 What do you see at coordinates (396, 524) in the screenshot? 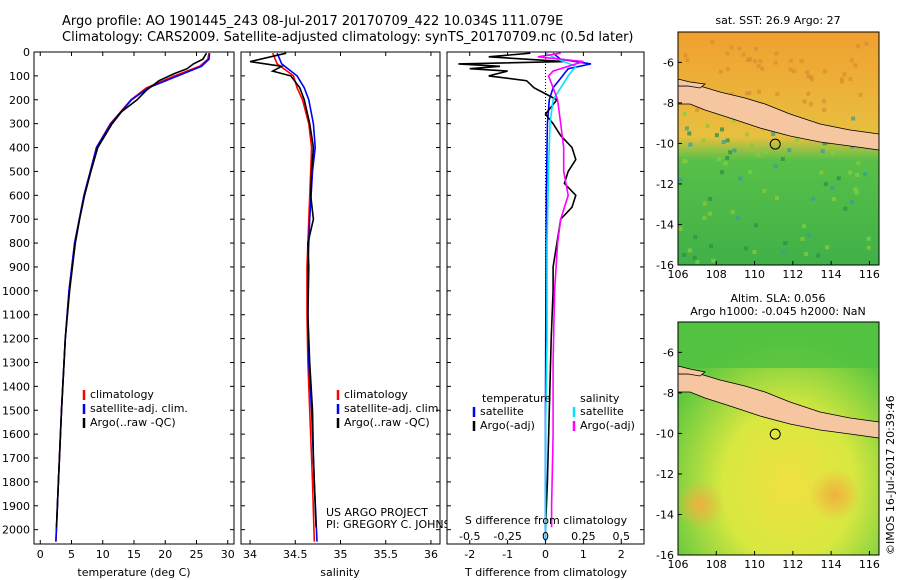
I see `pi-annotation: PI: GREGORY C. JOHNSON` at bounding box center [396, 524].